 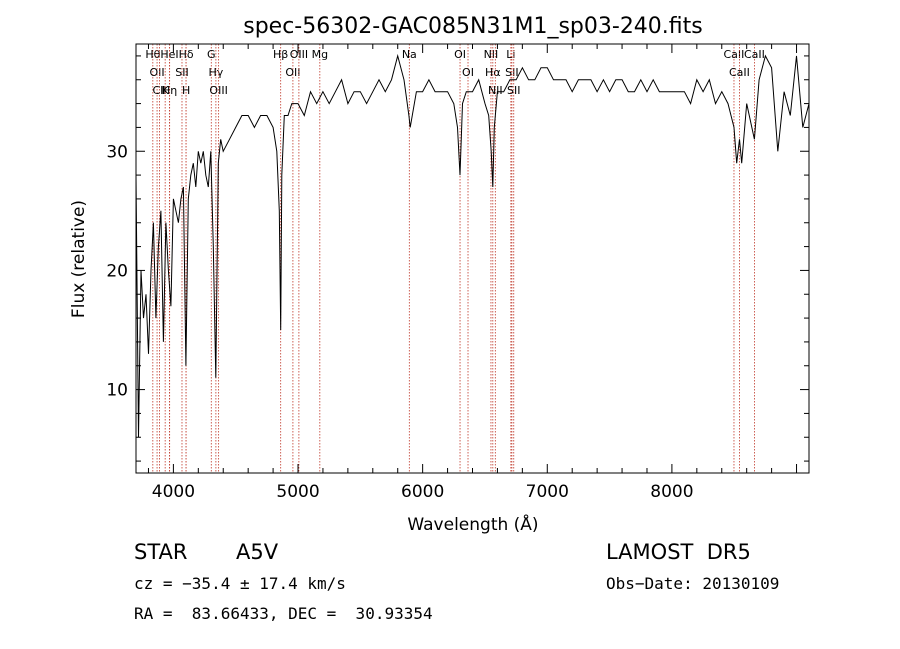 What do you see at coordinates (671, 492) in the screenshot?
I see `x-tick-label: 8000` at bounding box center [671, 492].